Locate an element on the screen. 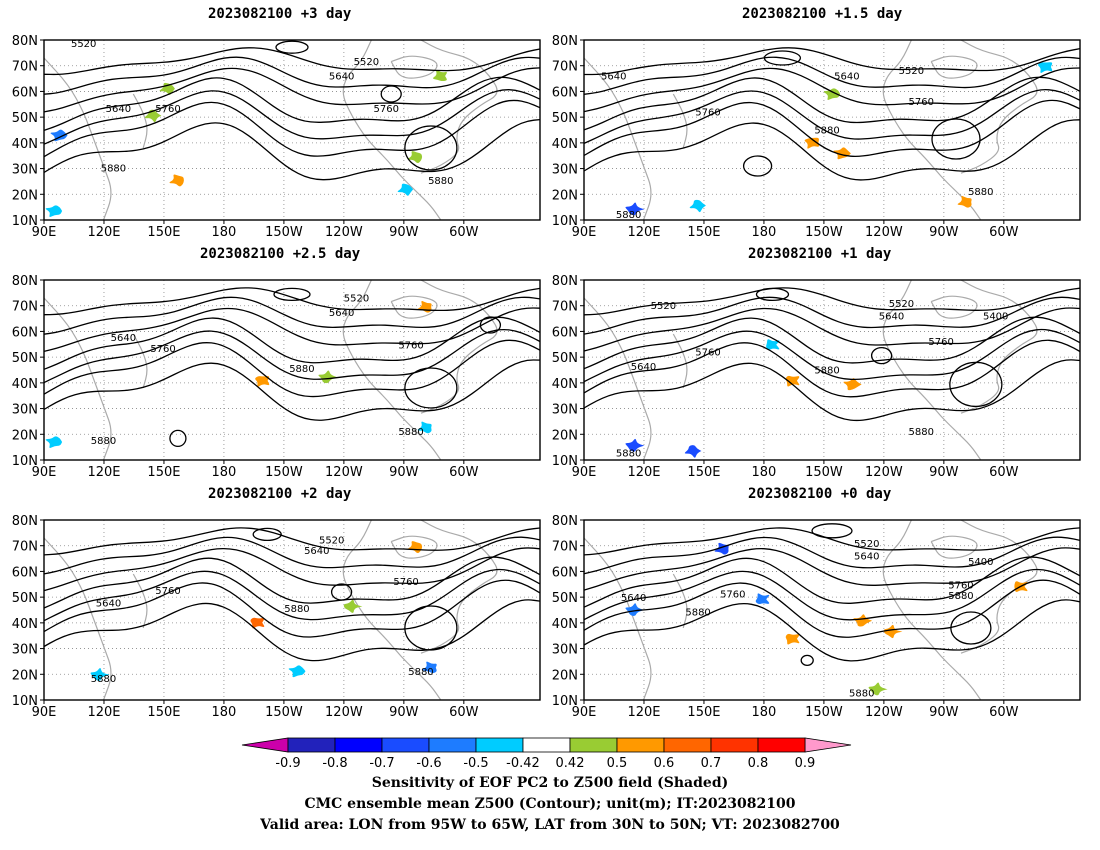  panel-title: 2023082100 +0 day is located at coordinates (820, 494).